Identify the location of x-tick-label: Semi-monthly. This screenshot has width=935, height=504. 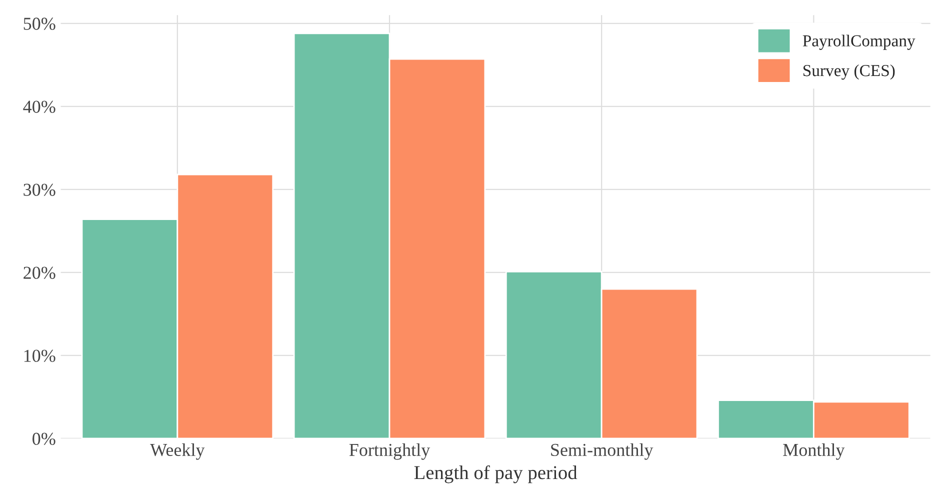
(602, 451).